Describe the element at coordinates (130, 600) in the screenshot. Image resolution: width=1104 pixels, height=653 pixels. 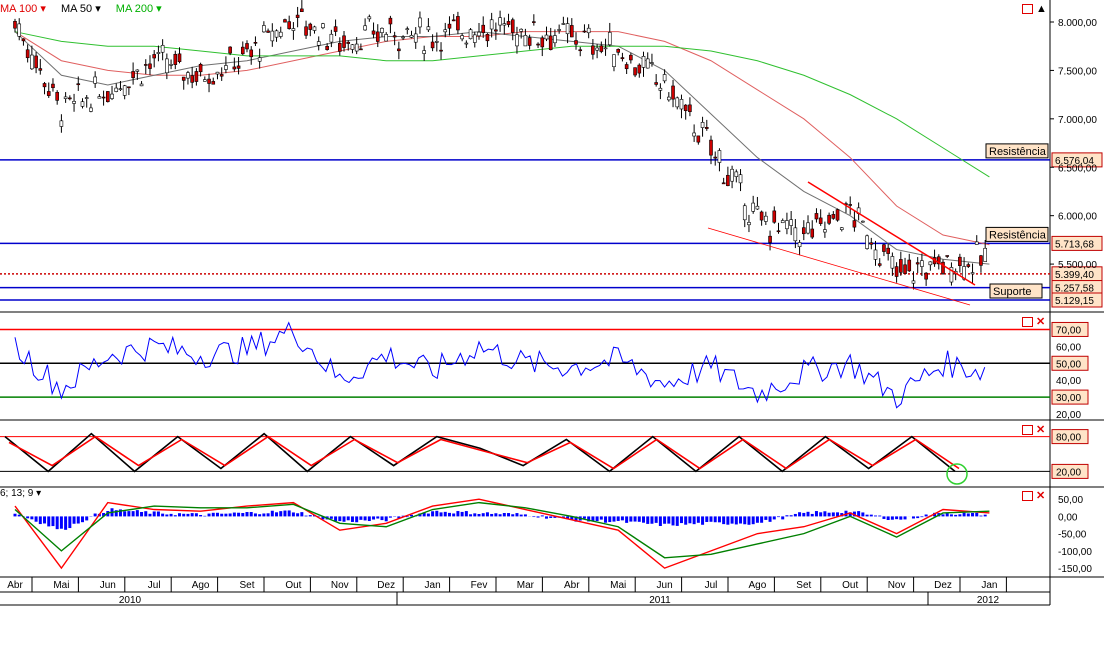
I see `year-label-0: 2010` at that location.